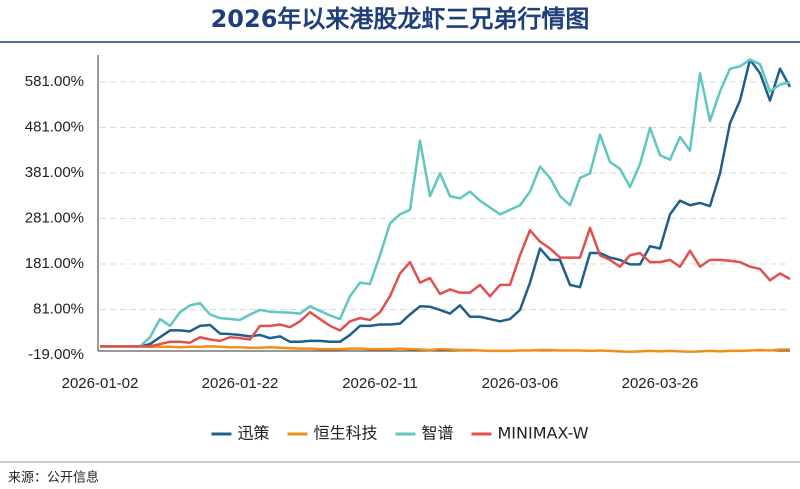 The image size is (800, 489). What do you see at coordinates (253, 433) in the screenshot?
I see `legend-label: 迅策` at bounding box center [253, 433].